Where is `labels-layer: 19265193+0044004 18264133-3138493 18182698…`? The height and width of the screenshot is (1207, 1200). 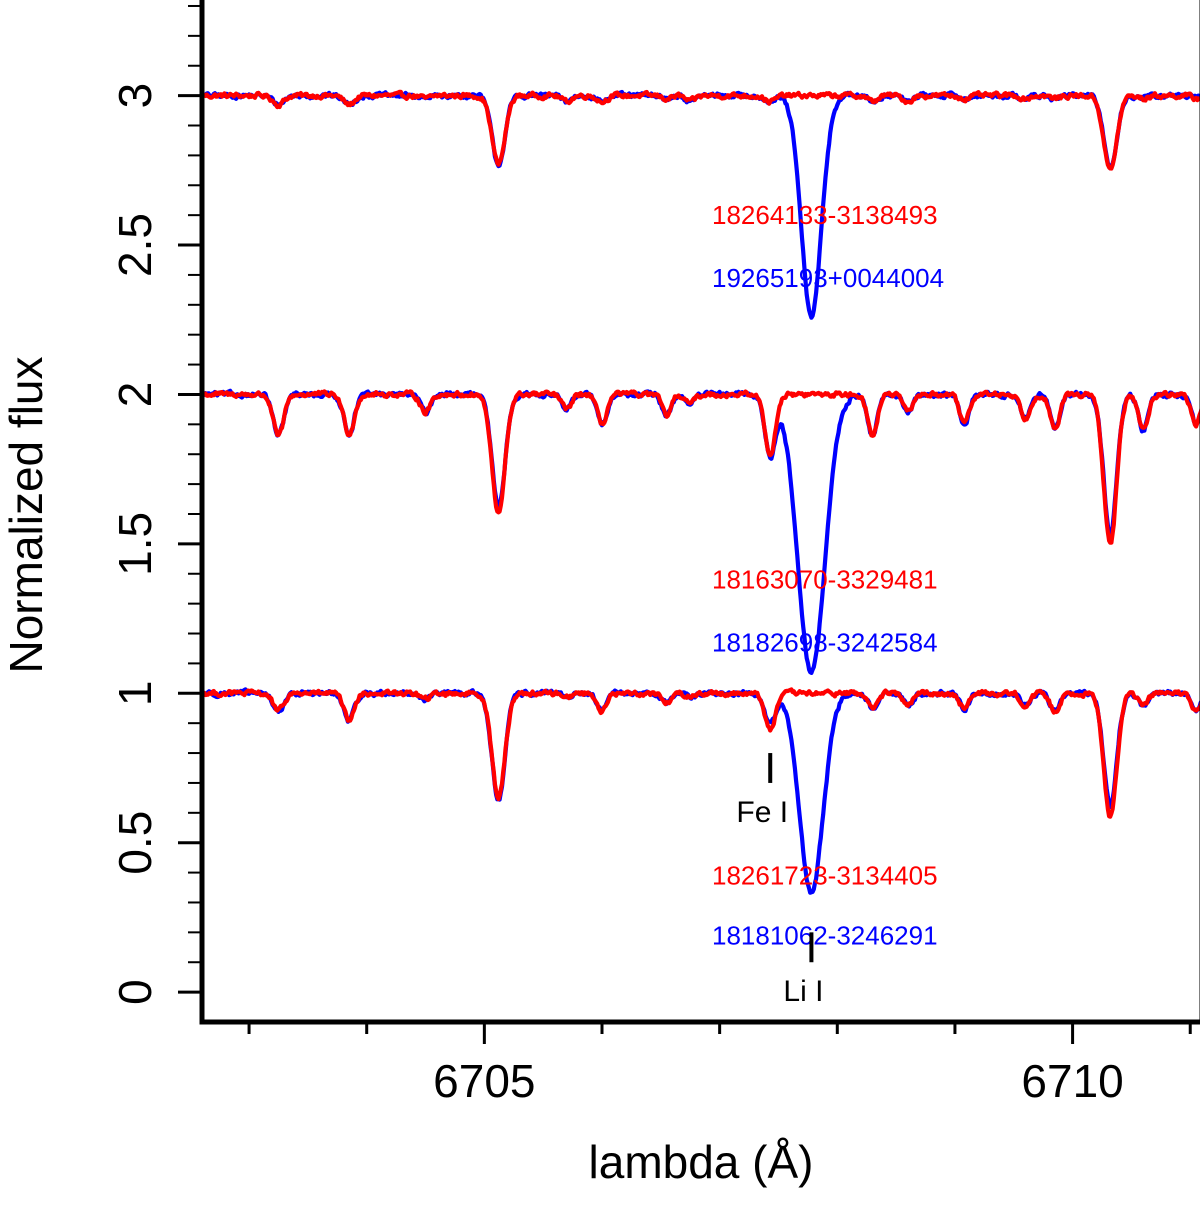
labels-layer: 19265193+0044004 18264133-3138493 18182698… is located at coordinates (828, 604).